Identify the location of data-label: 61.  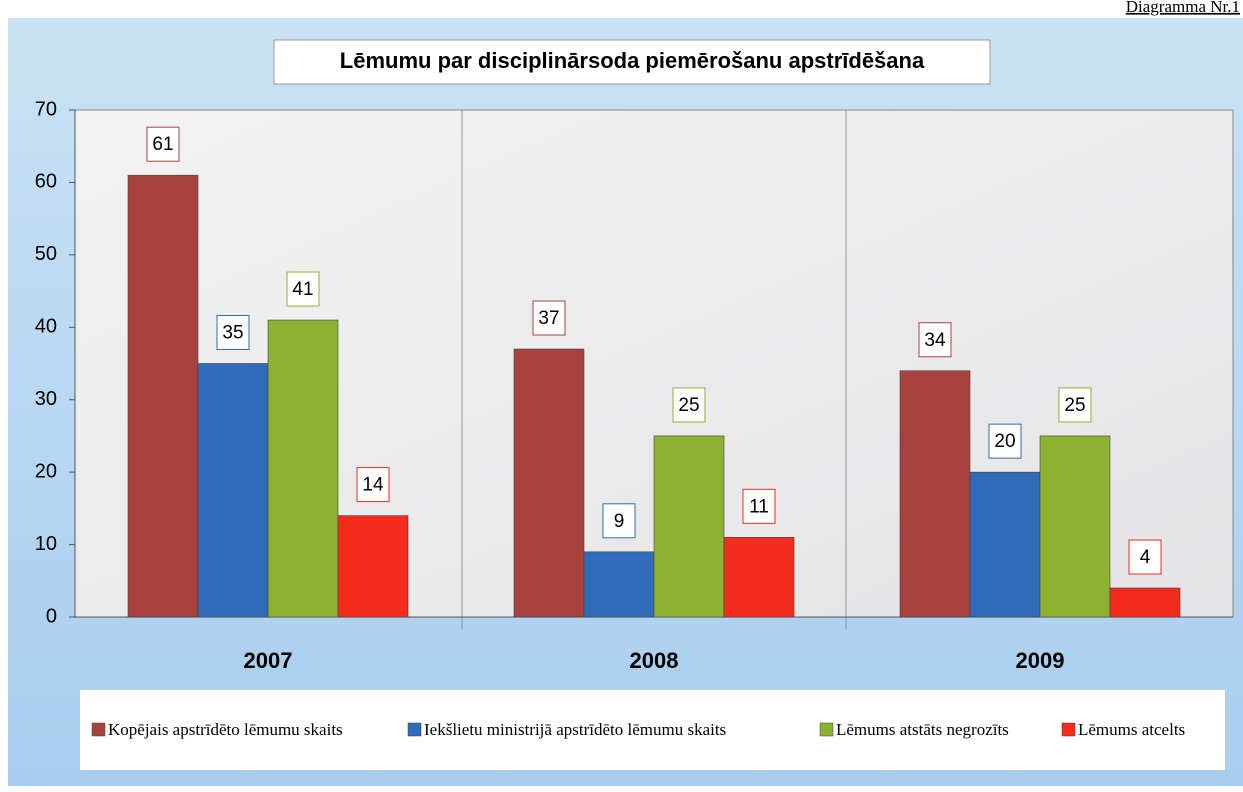
(162, 144).